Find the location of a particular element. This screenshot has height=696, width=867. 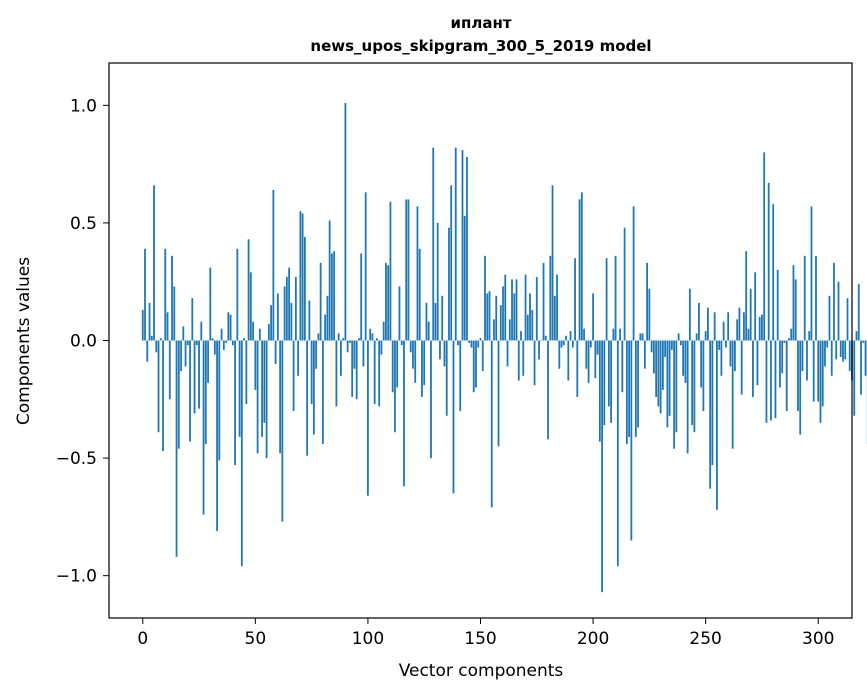

x-tick-label: 150 is located at coordinates (480, 639).